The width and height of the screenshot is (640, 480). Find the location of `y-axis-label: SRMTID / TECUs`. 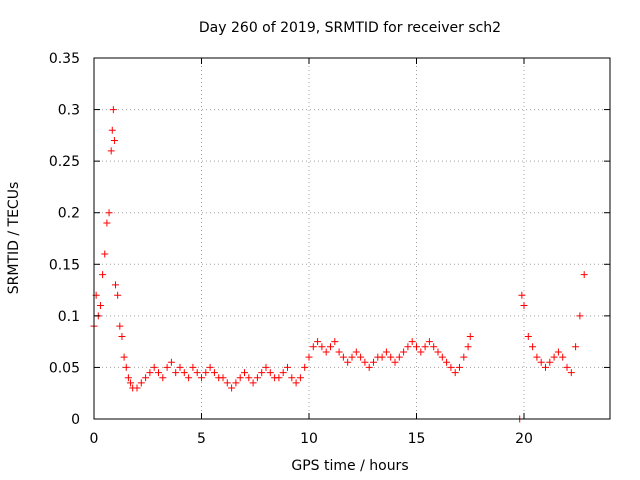

y-axis-label: SRMTID / TECUs is located at coordinates (14, 238).